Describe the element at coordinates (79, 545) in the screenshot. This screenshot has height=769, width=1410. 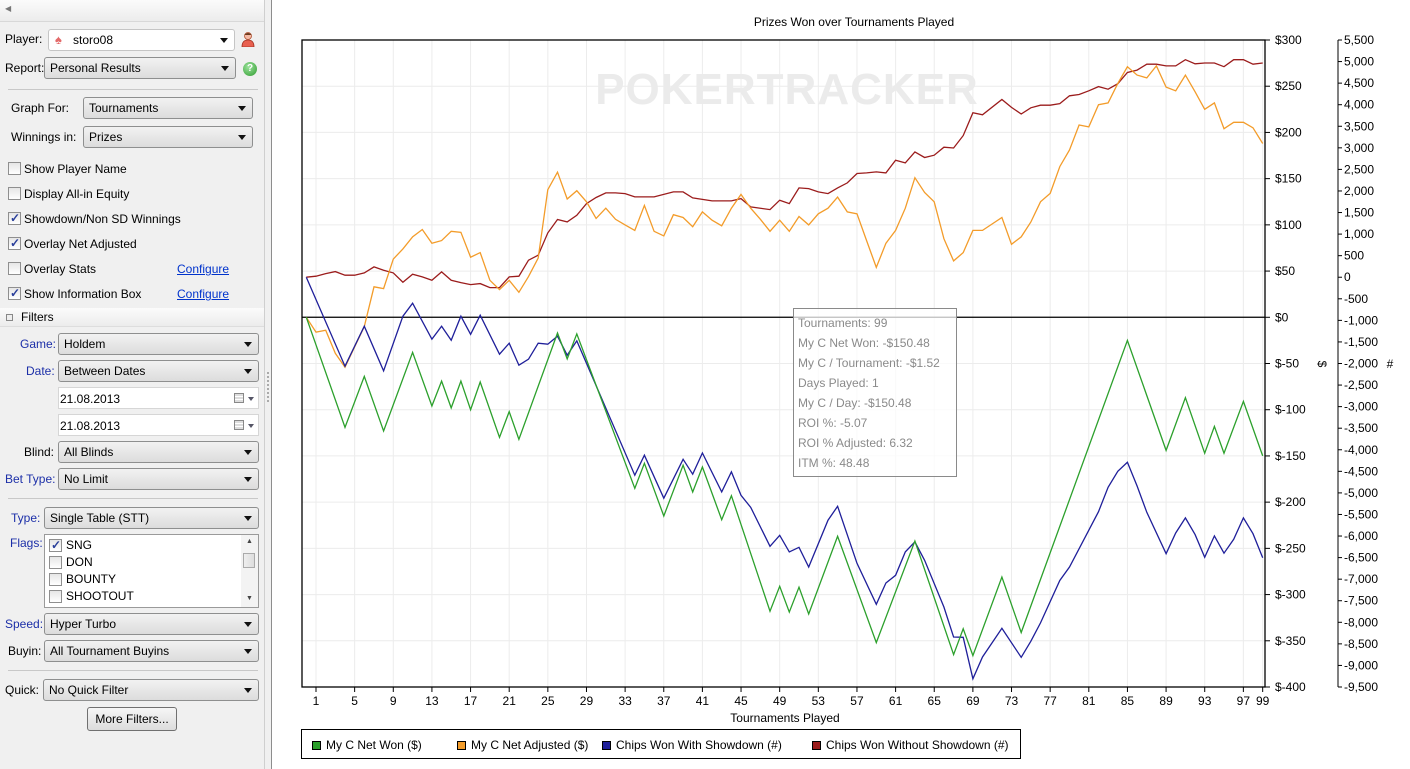
I see `flag-label: SNG` at that location.